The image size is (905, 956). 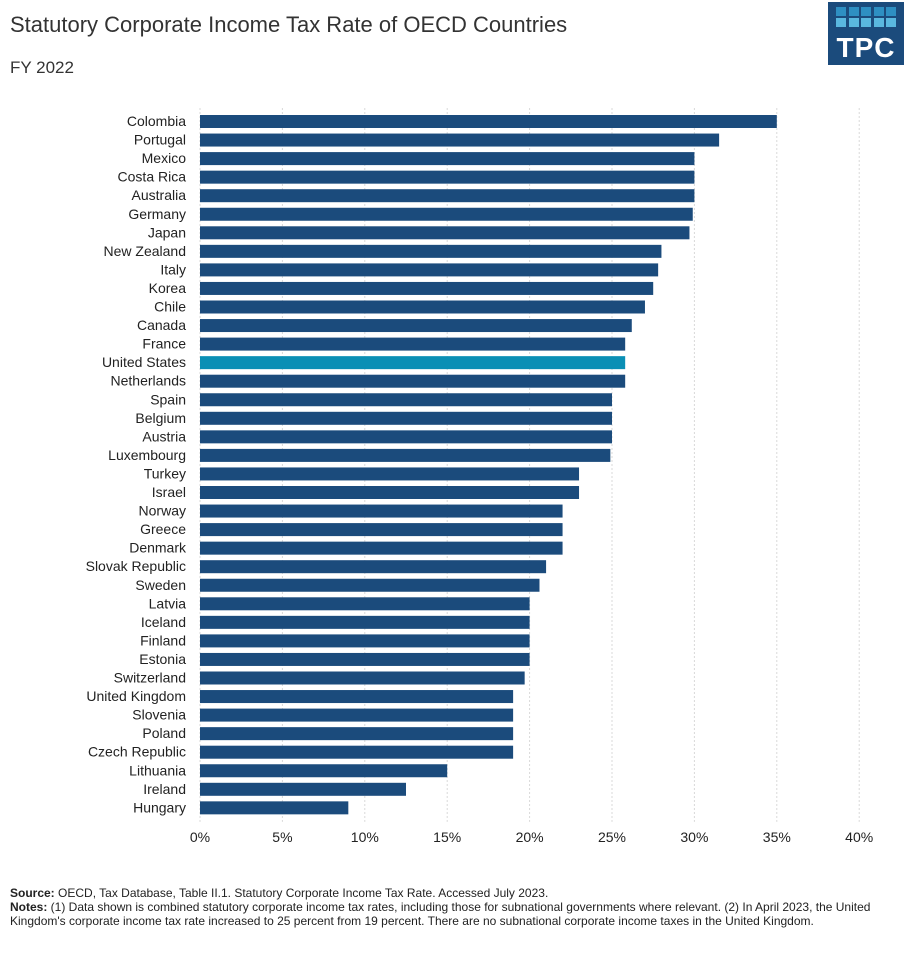 What do you see at coordinates (427, 288) in the screenshot?
I see `bar-korea` at bounding box center [427, 288].